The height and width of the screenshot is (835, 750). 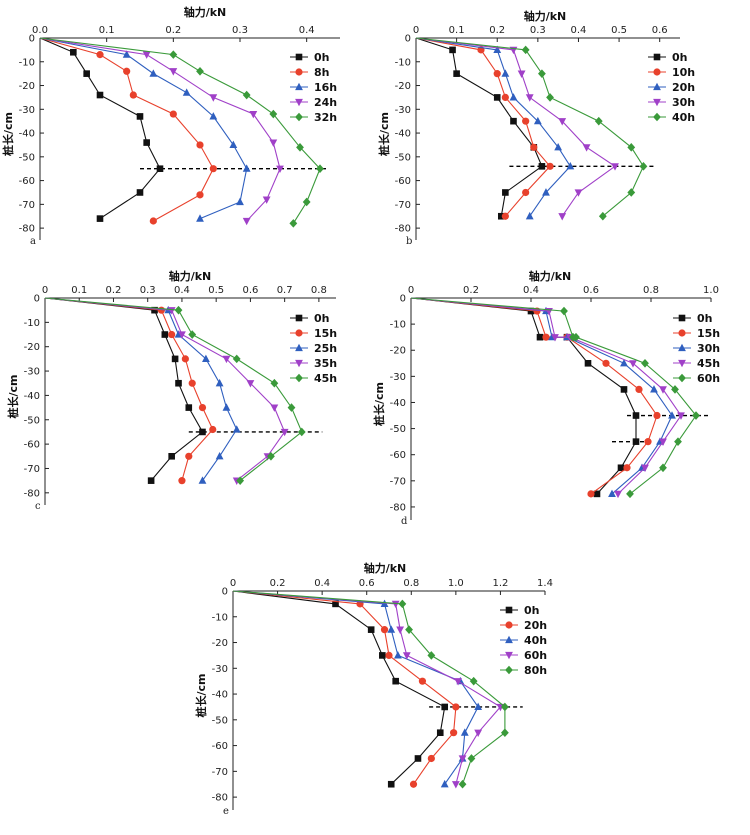 I want to click on series-60h, so click(x=368, y=689).